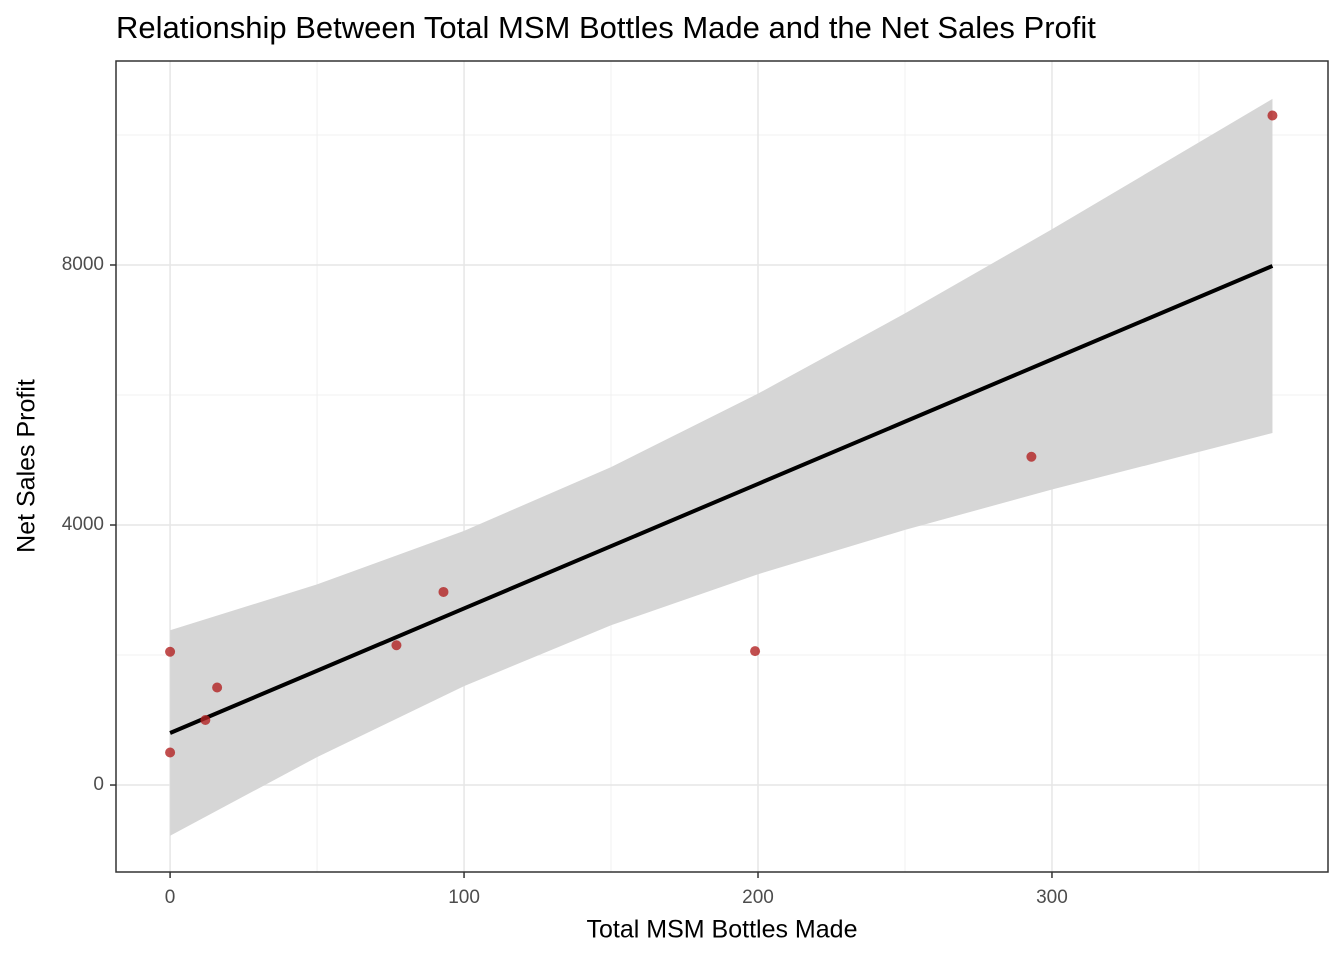 The width and height of the screenshot is (1344, 960). I want to click on y-axis-label: Net Sales Profit, so click(27, 466).